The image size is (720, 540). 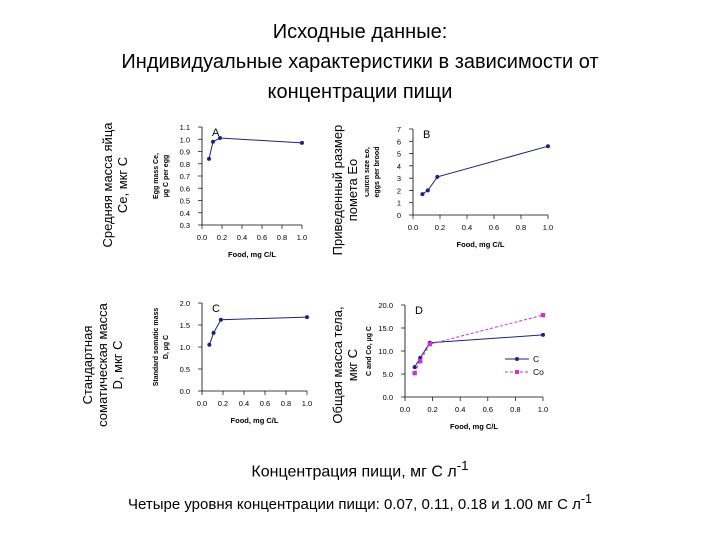 What do you see at coordinates (405, 409) in the screenshot?
I see `chart-d-x-tick-label: 0.0` at bounding box center [405, 409].